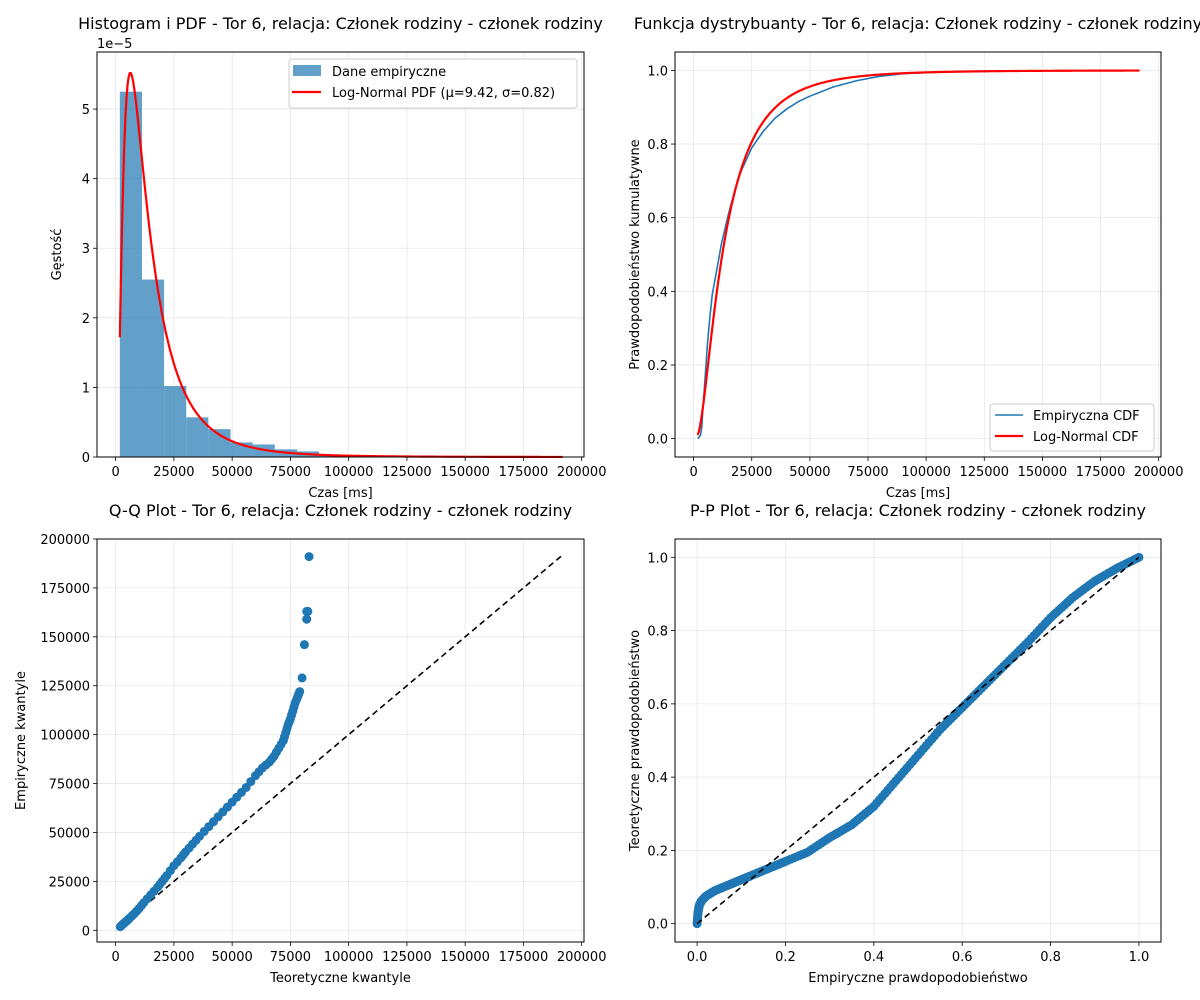  I want to click on pp-xlabel: Empiryczne prawdopodobieństwo, so click(918, 978).